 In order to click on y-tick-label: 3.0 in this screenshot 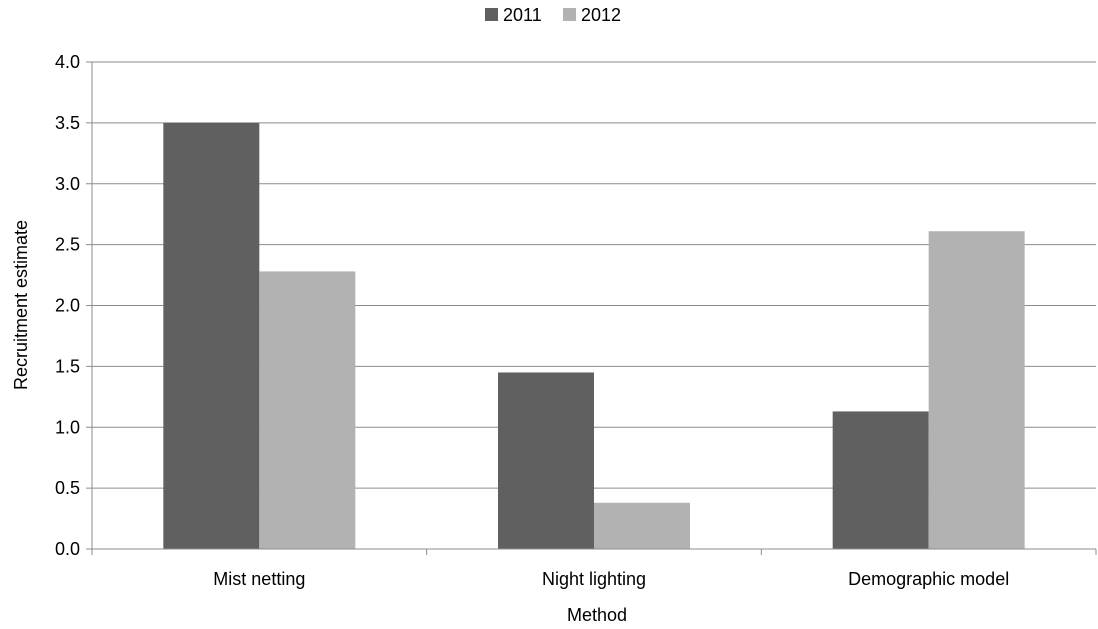, I will do `click(67, 184)`.